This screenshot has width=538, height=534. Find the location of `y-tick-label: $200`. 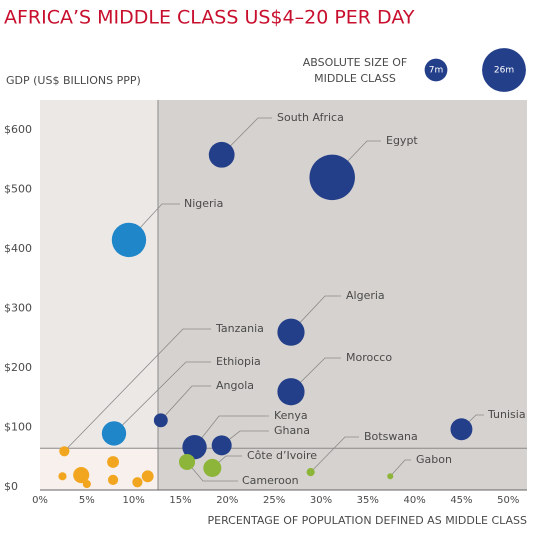

y-tick-label: $200 is located at coordinates (18, 367).